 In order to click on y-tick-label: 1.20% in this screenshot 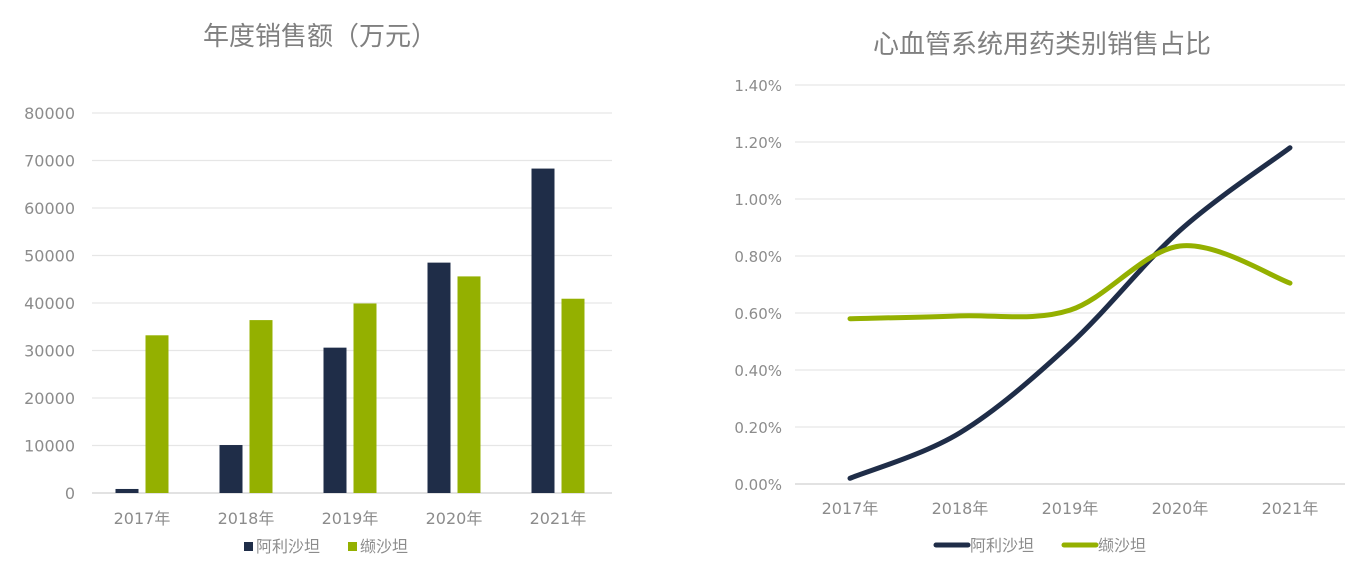, I will do `click(758, 143)`.